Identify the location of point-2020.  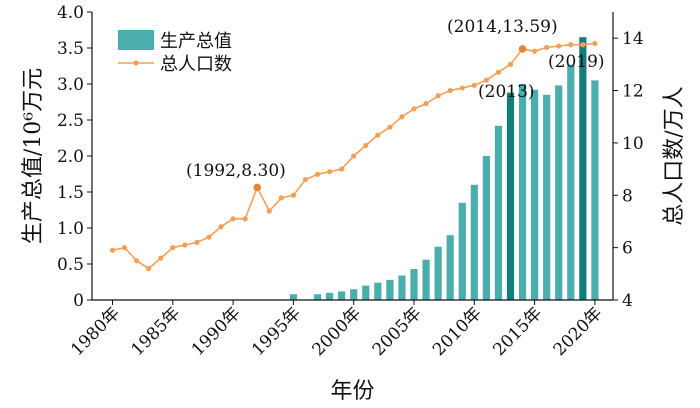
(595, 43).